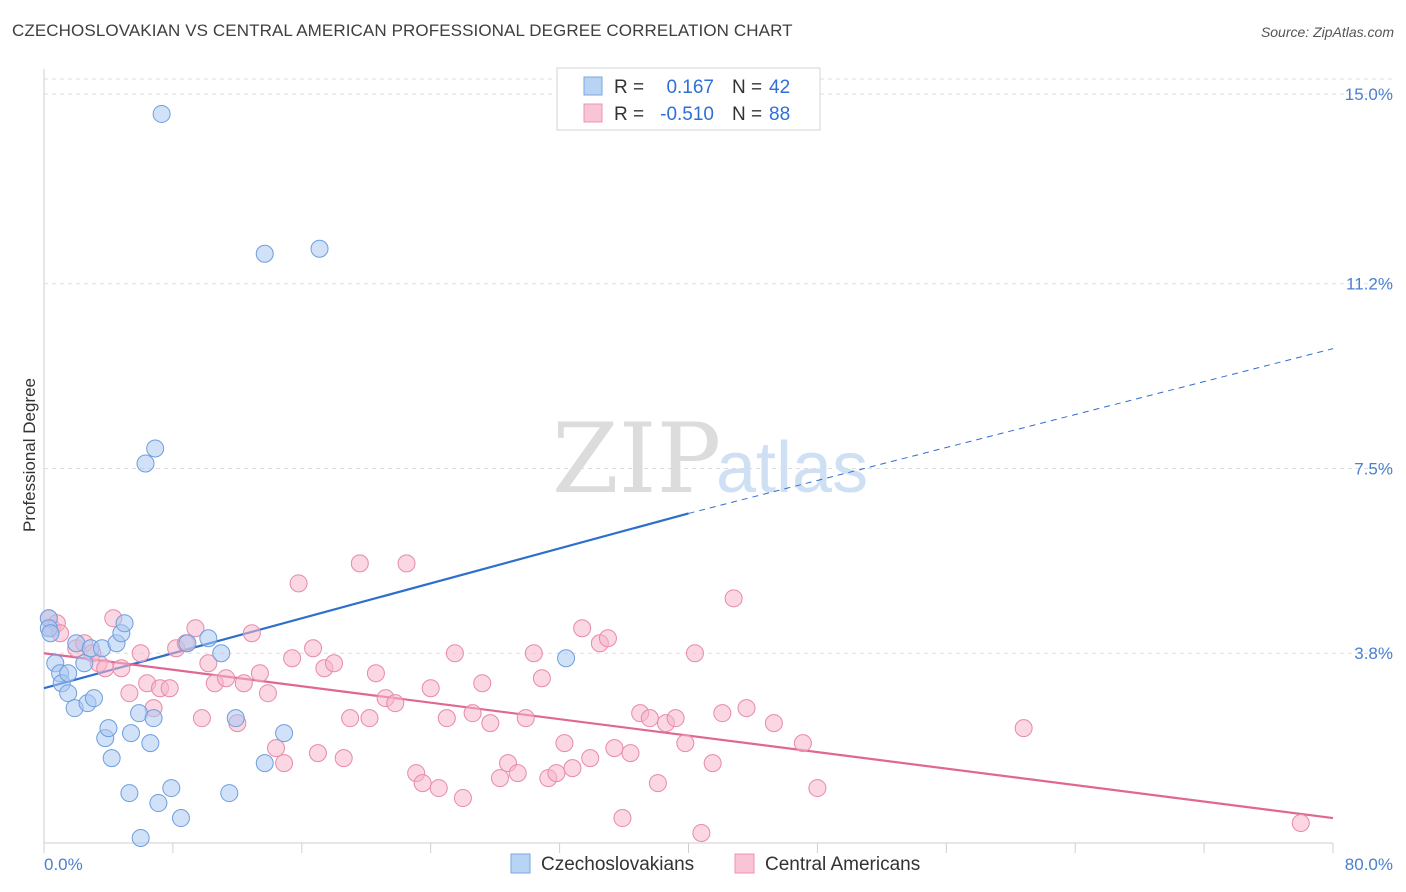 The width and height of the screenshot is (1406, 892). Describe the element at coordinates (629, 87) in the screenshot. I see `legend-r-label-1: R =` at that location.